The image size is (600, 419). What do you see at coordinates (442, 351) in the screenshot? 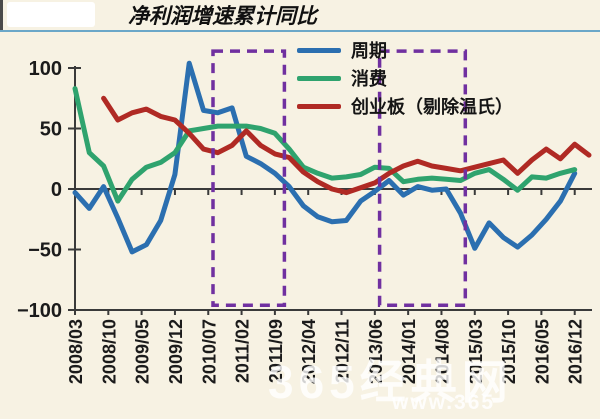
I see `x-axis-label: 2014/08` at bounding box center [442, 351].